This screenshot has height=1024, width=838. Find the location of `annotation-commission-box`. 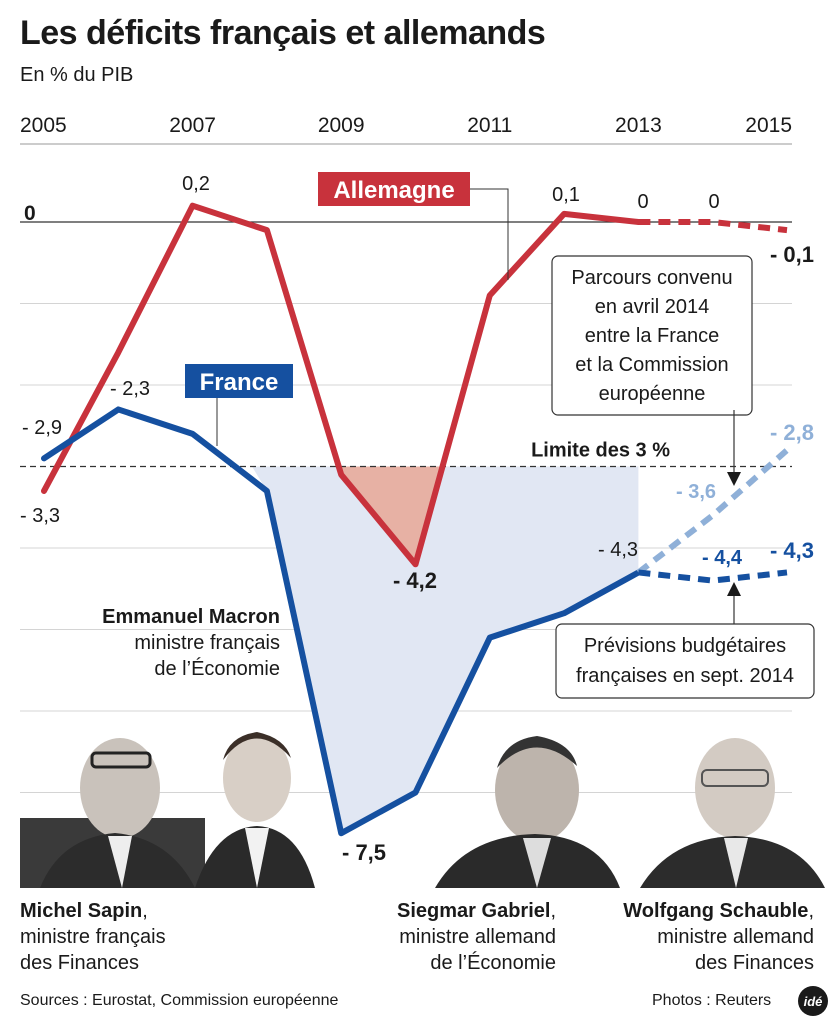

annotation-commission-box is located at coordinates (652, 335).